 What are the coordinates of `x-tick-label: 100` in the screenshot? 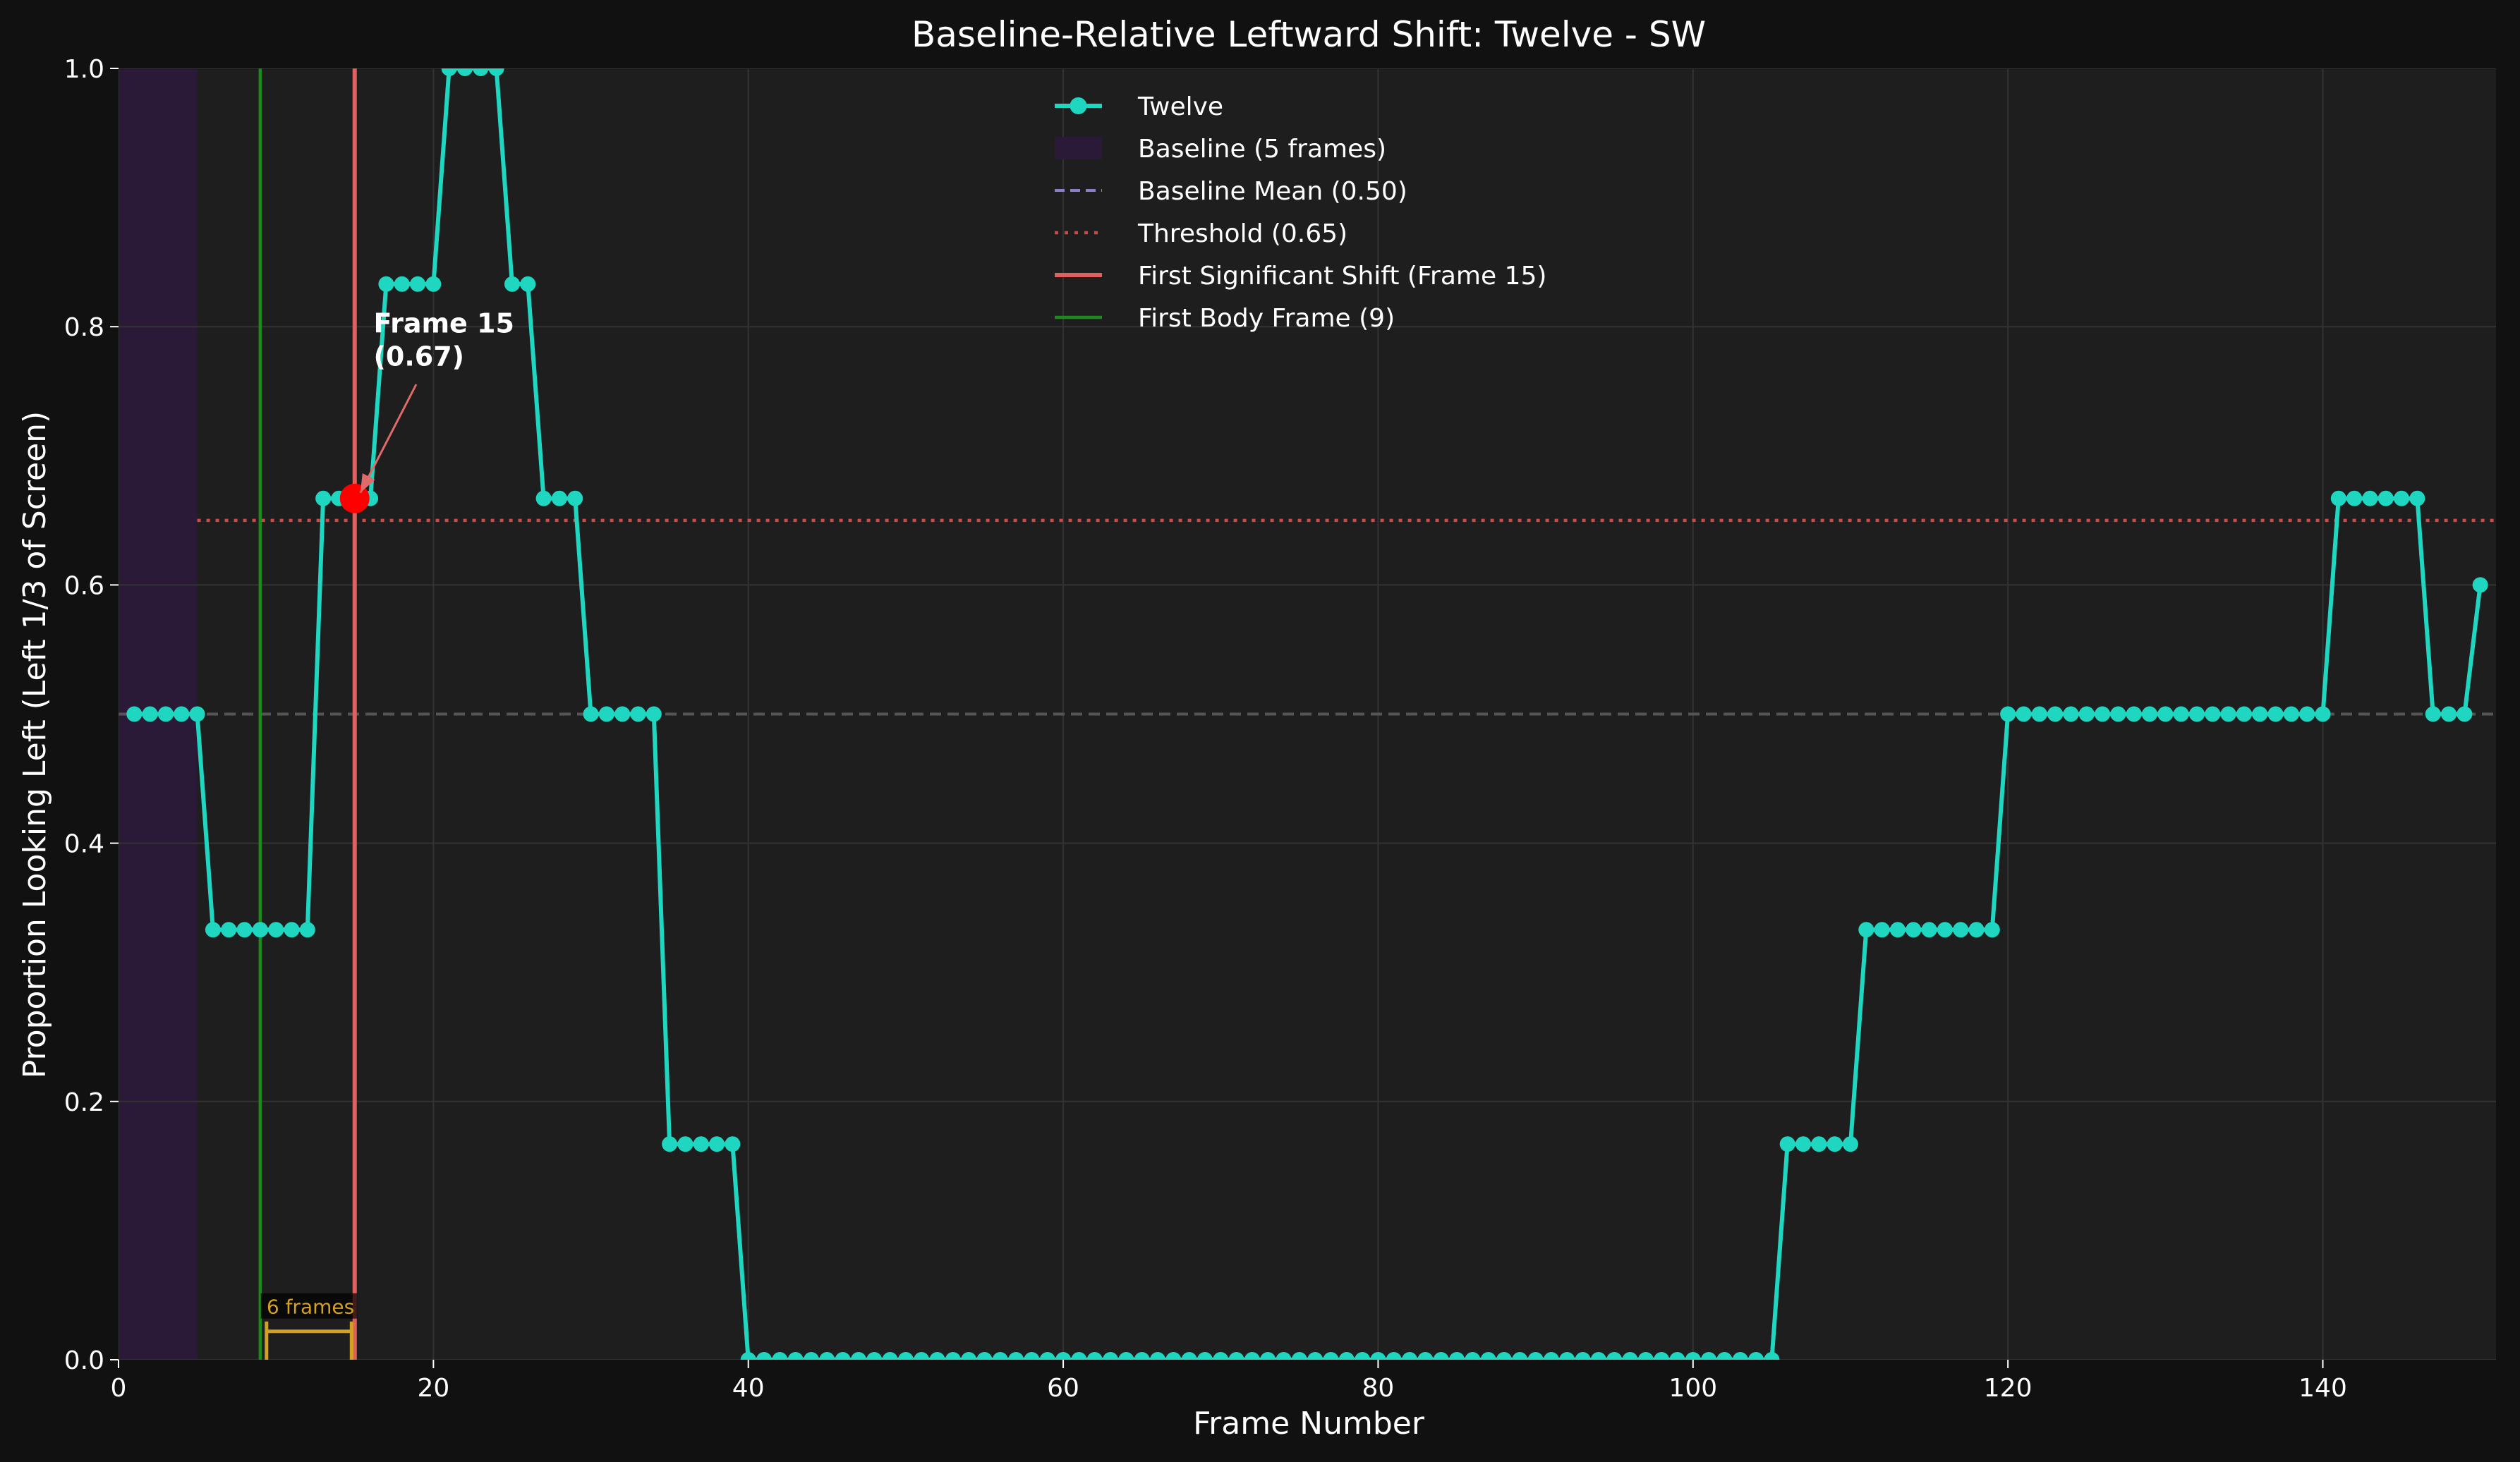 It's located at (1693, 1388).